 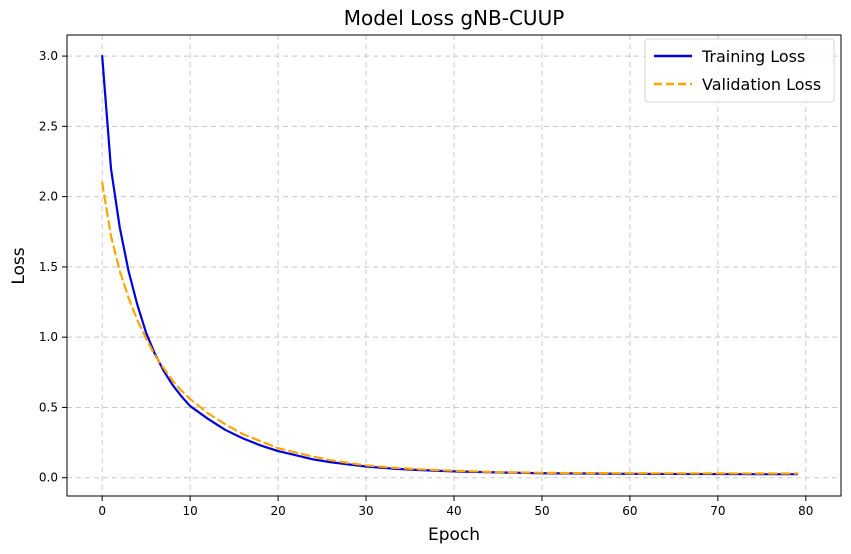 What do you see at coordinates (805, 511) in the screenshot?
I see `x-tick-label: 80` at bounding box center [805, 511].